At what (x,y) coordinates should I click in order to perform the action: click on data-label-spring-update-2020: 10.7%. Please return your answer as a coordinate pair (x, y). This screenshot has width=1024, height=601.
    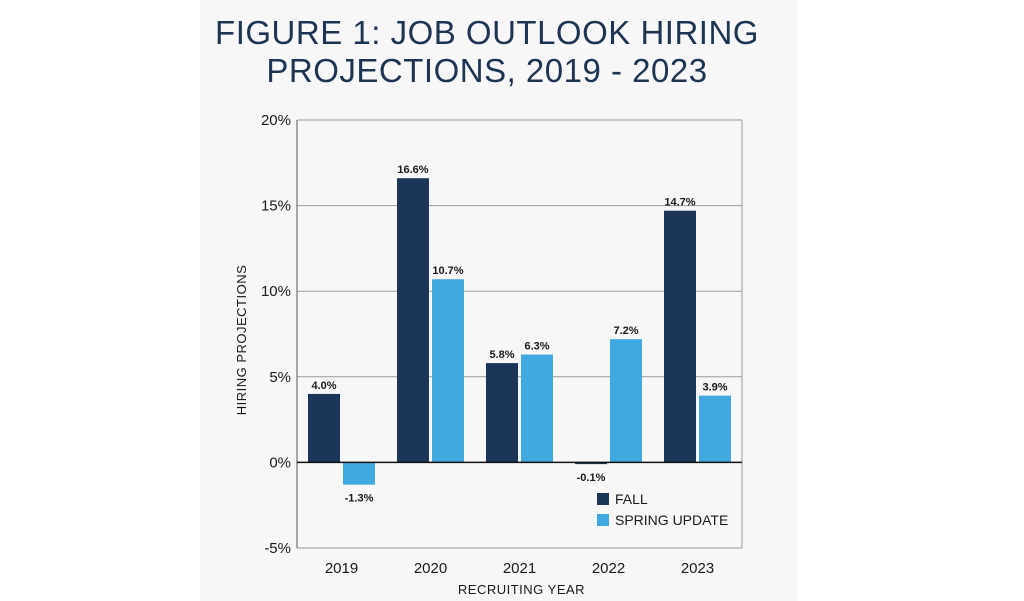
    Looking at the image, I should click on (447, 271).